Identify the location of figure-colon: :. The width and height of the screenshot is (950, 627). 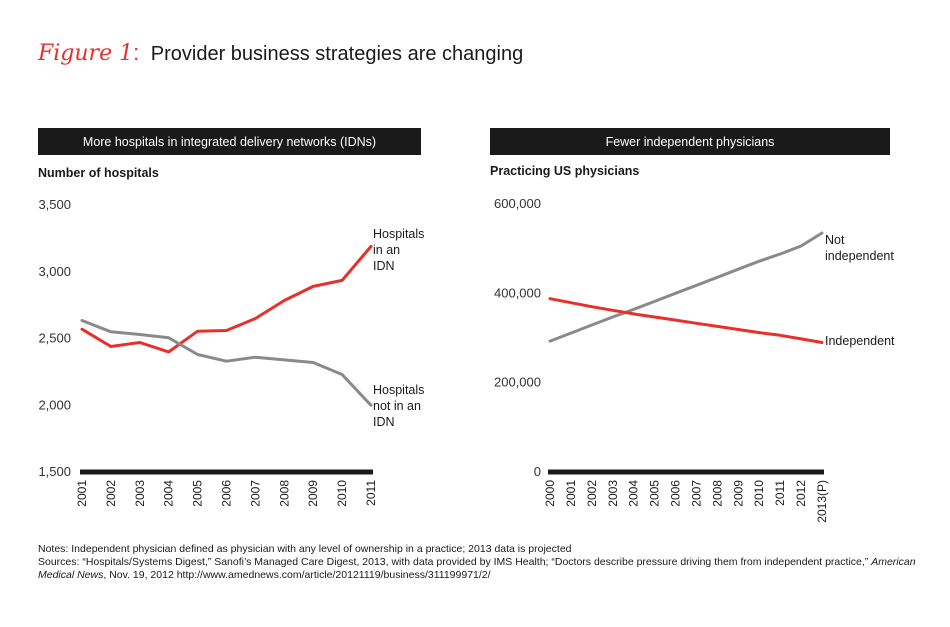
(136, 52).